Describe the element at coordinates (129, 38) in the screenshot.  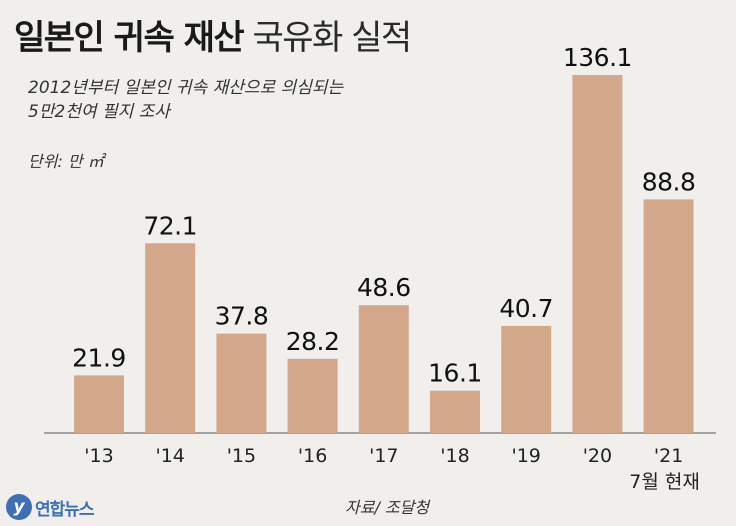
I see `title-bold: 일본인 귀속 재산` at that location.